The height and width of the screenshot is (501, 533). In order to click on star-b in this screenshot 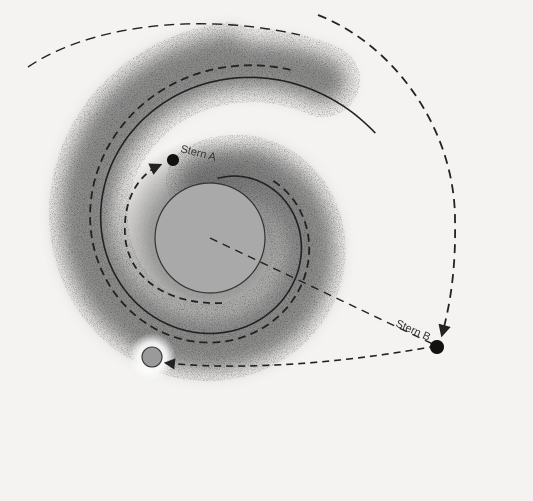, I will do `click(437, 347)`.